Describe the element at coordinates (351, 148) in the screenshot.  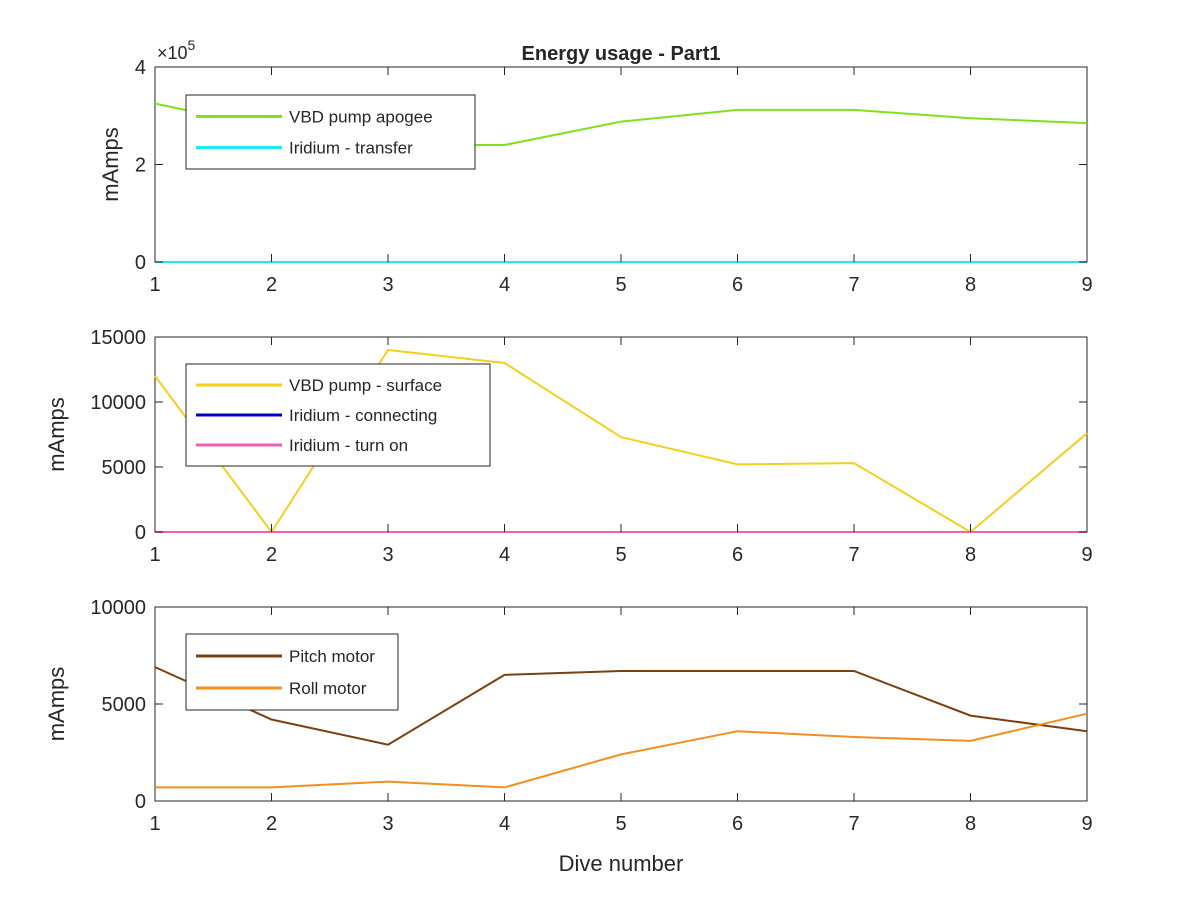
I see `legend-label: Iridium - transfer` at that location.